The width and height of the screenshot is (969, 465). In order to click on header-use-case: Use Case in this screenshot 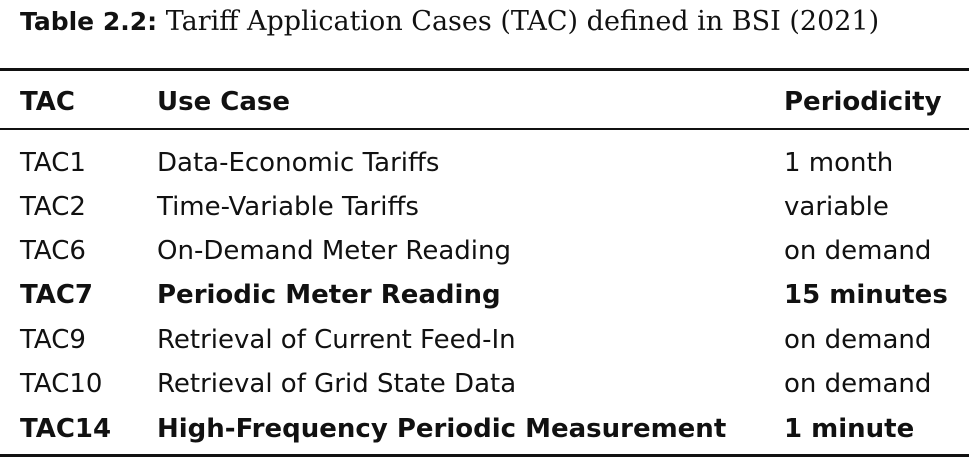, I will do `click(224, 102)`.